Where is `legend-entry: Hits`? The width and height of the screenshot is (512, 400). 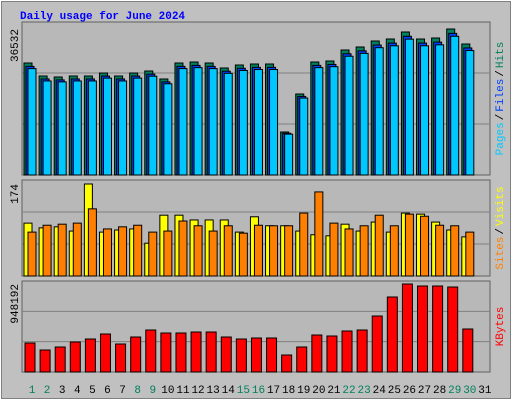
legend-entry: Hits is located at coordinates (501, 55).